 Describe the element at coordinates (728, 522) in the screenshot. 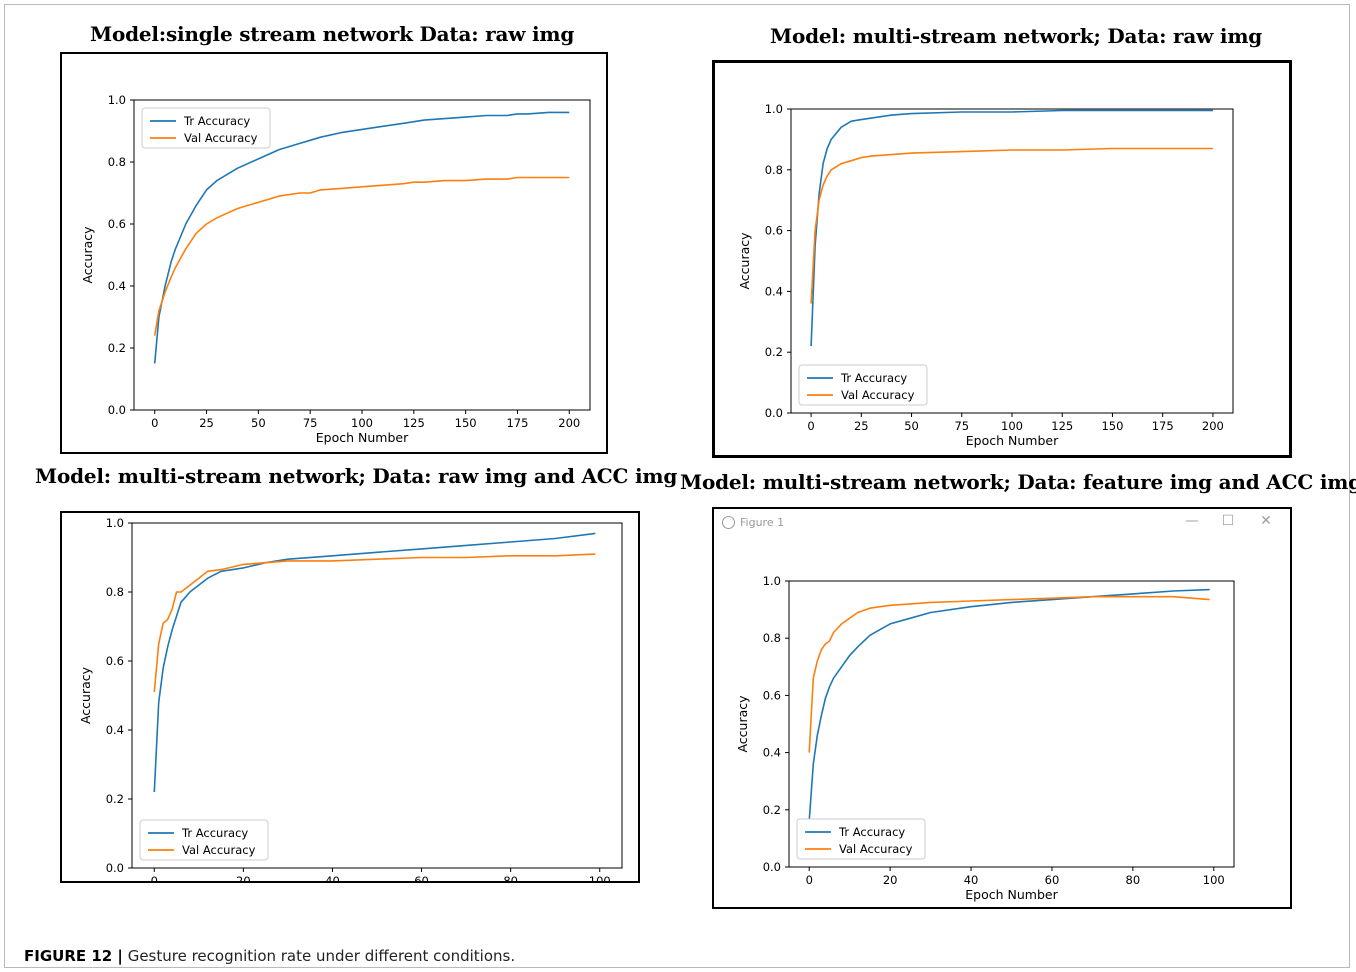

I see `matplotlib-logo-icon` at that location.